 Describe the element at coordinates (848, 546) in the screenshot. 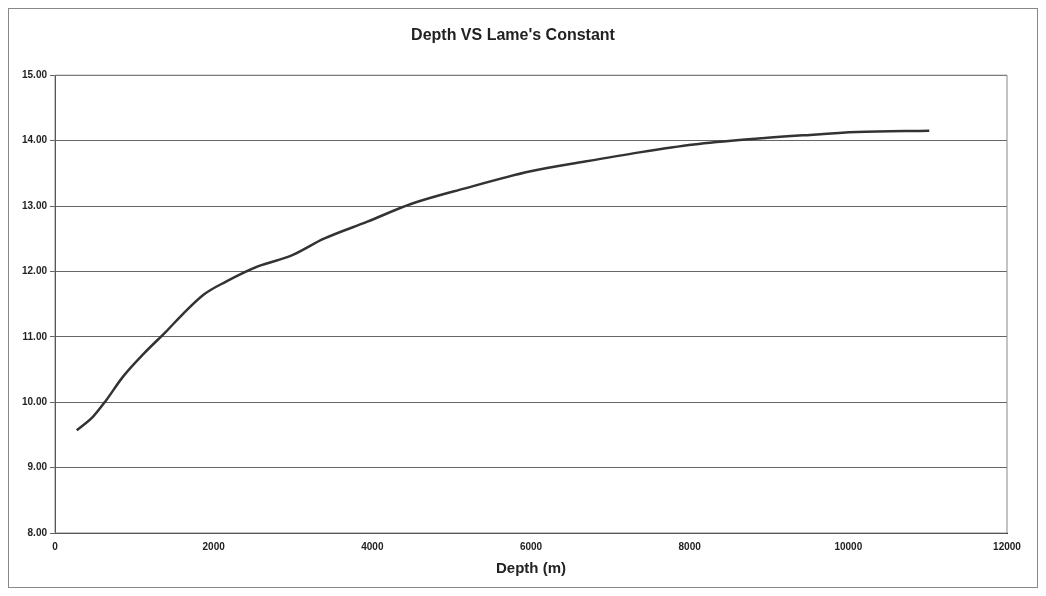

I see `x-tick-label: 10000` at that location.